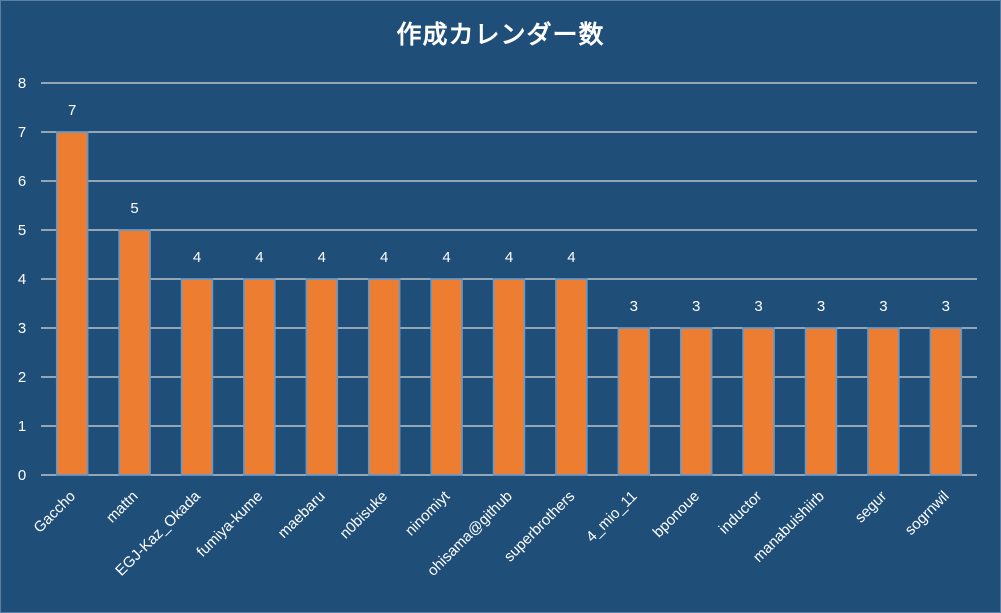  I want to click on bar-EGJ-Kaz_Okada, so click(197, 377).